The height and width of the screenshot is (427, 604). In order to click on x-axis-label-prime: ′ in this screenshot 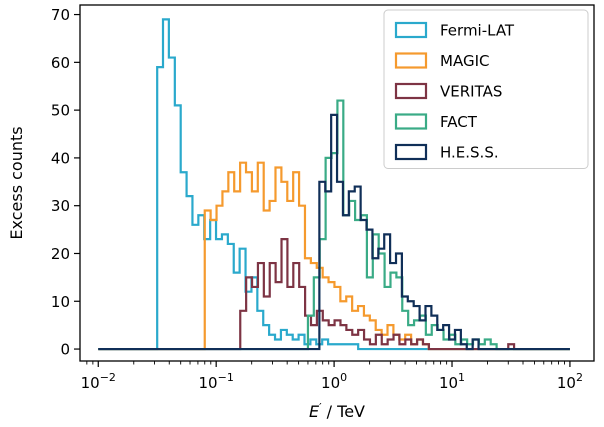, I will do `click(320, 407)`.